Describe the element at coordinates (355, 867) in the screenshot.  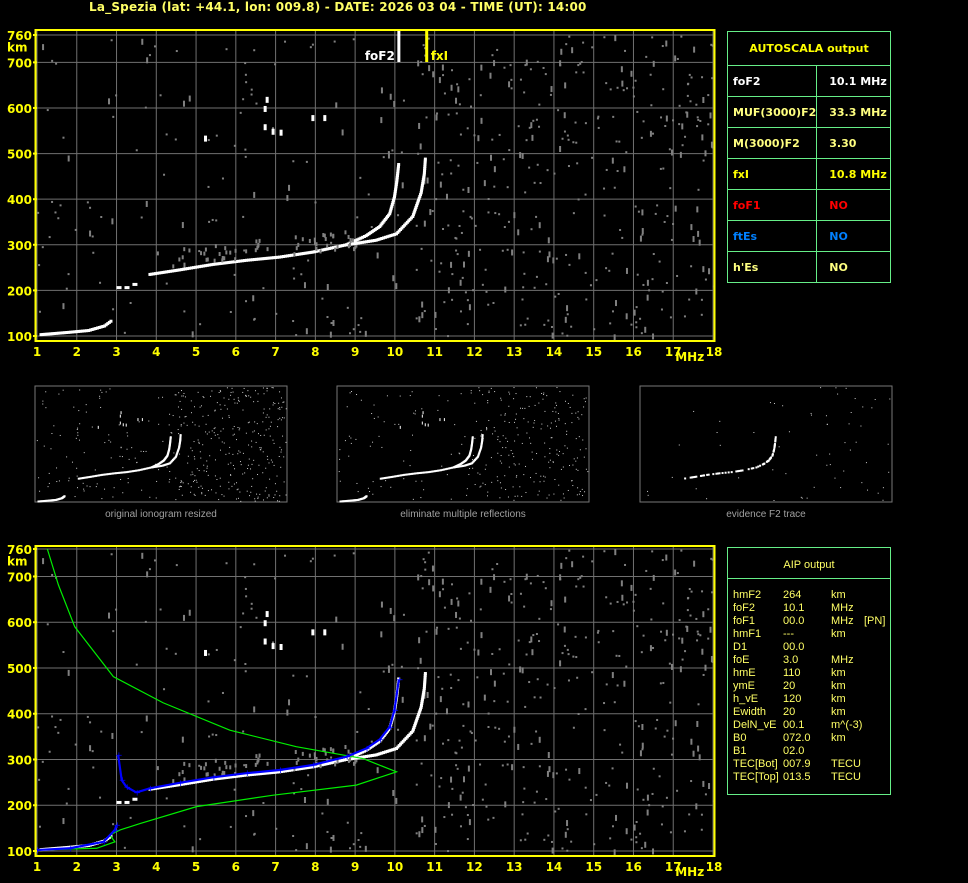
I see `x-tick-label: 9` at that location.